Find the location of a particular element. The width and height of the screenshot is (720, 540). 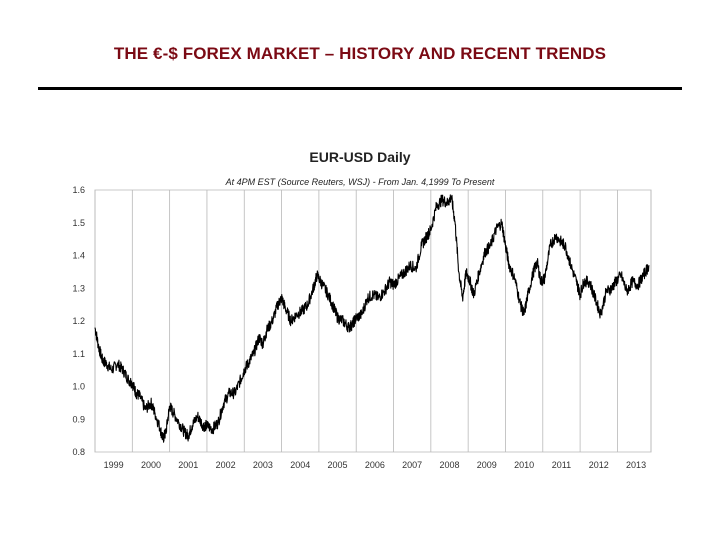

x-tick-label: 2001 is located at coordinates (188, 465).